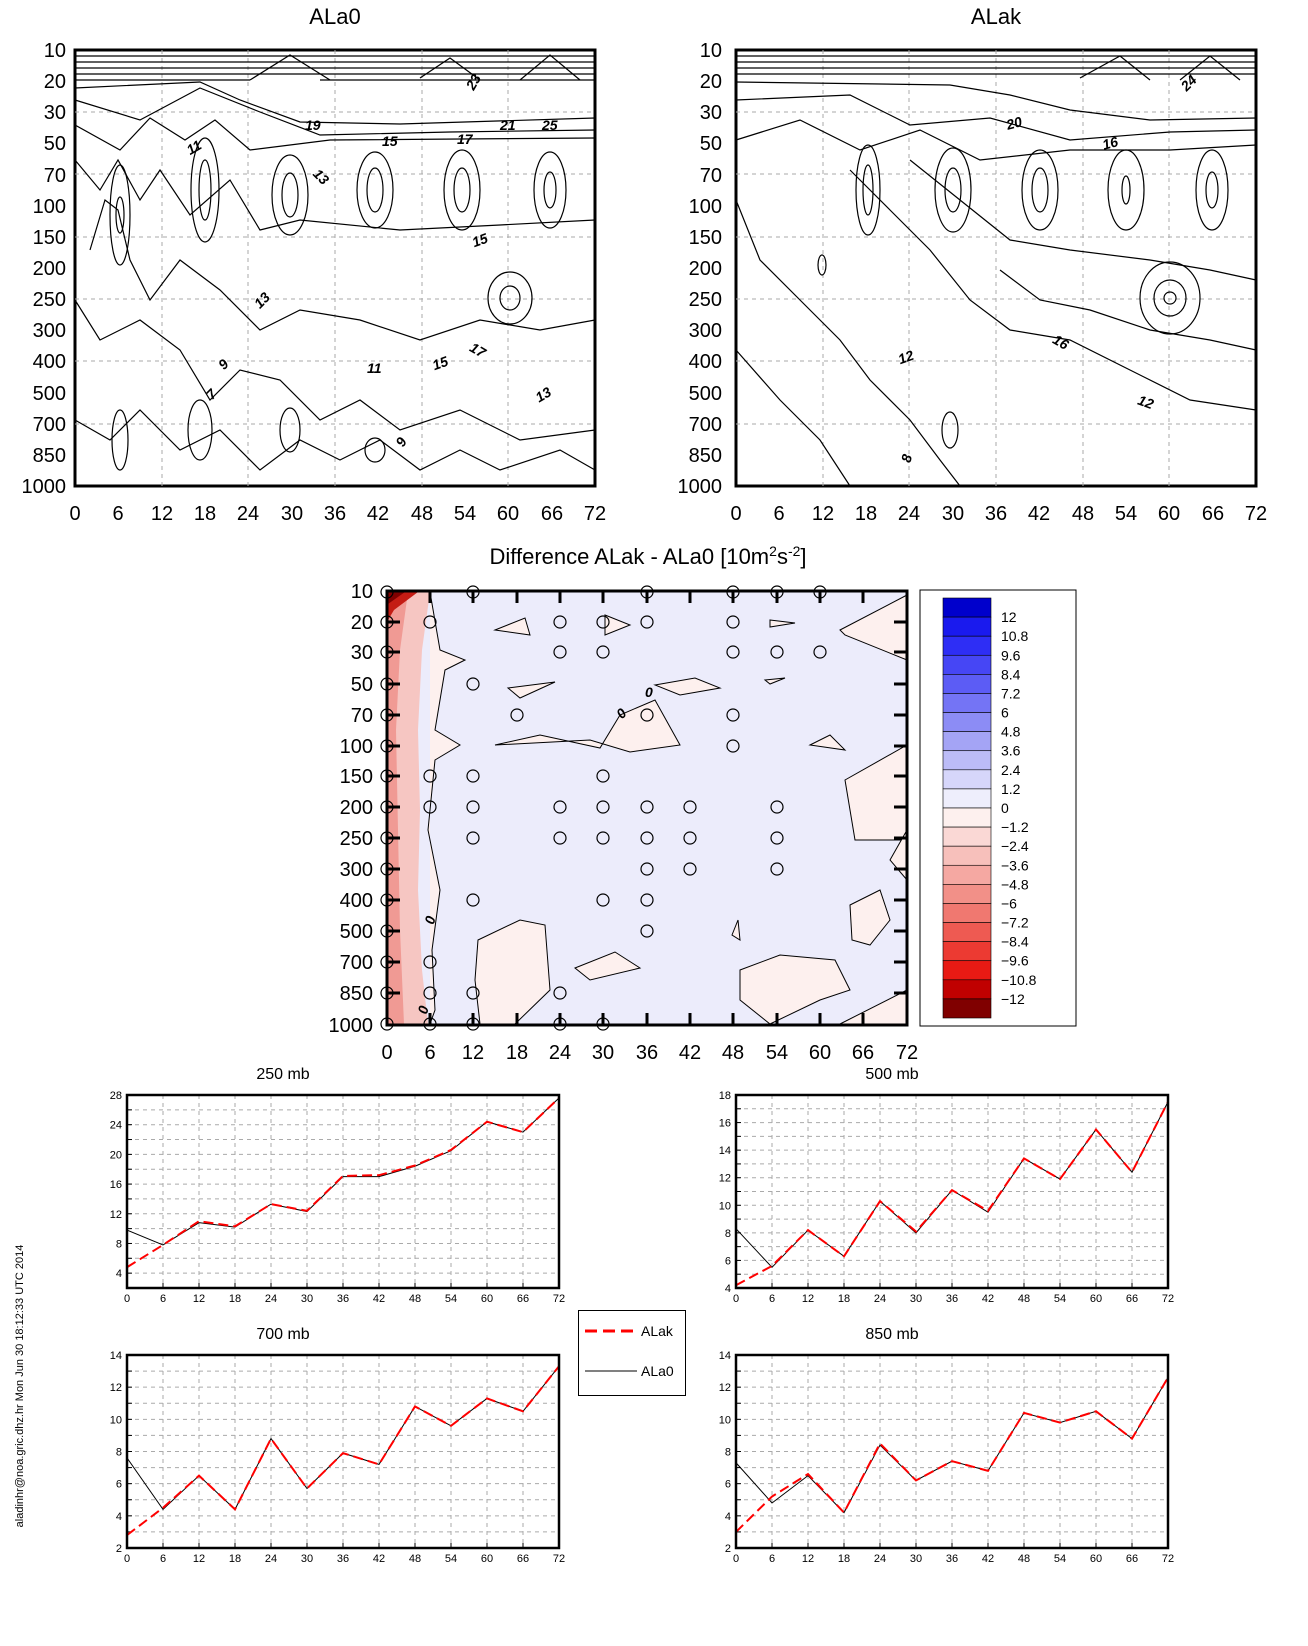  What do you see at coordinates (552, 514) in the screenshot?
I see `svg-text: 66` at bounding box center [552, 514].